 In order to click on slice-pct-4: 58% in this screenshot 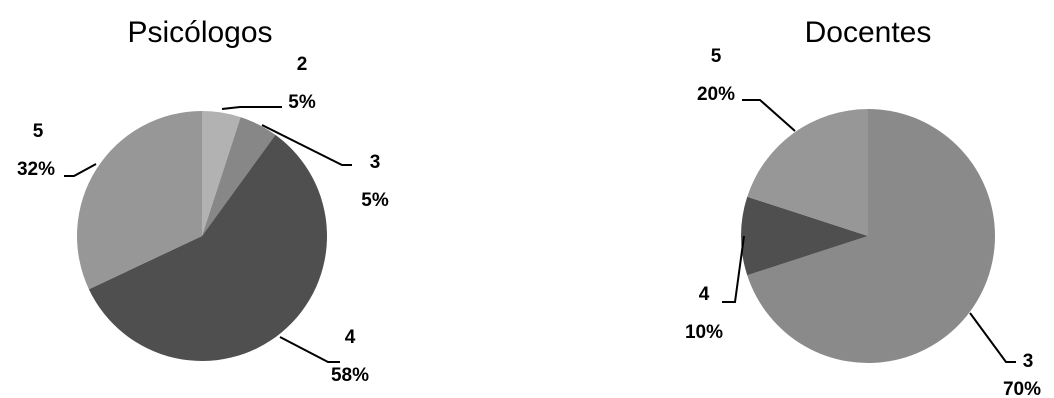, I will do `click(350, 375)`.